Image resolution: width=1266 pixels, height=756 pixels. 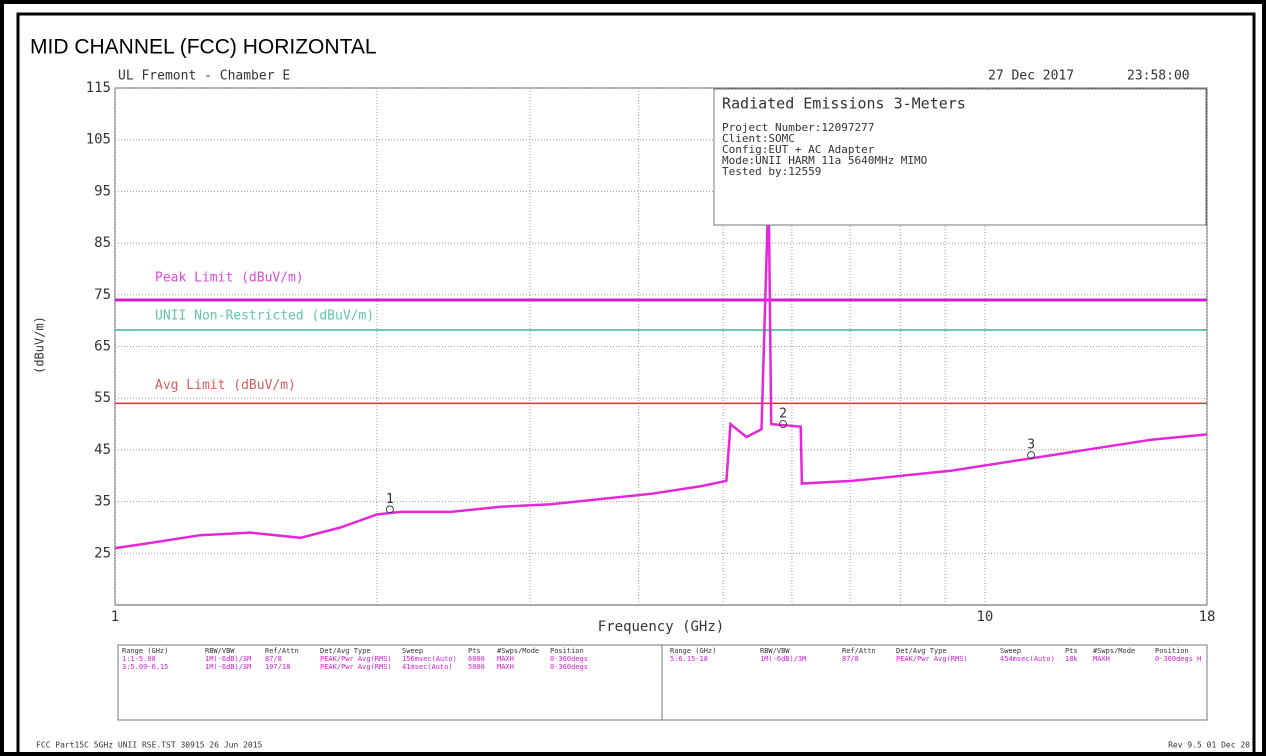 I want to click on y-tick-label: 25, so click(x=102, y=553).